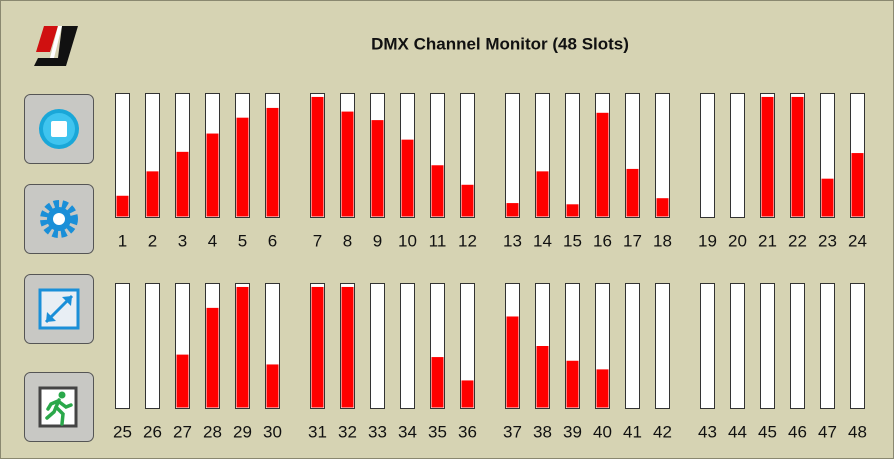  Describe the element at coordinates (377, 431) in the screenshot. I see `channel-label: 33` at that location.